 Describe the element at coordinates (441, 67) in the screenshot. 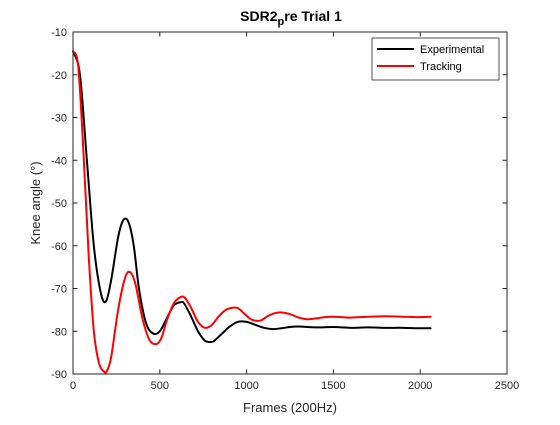

I see `legend-label-tracking: Tracking` at that location.